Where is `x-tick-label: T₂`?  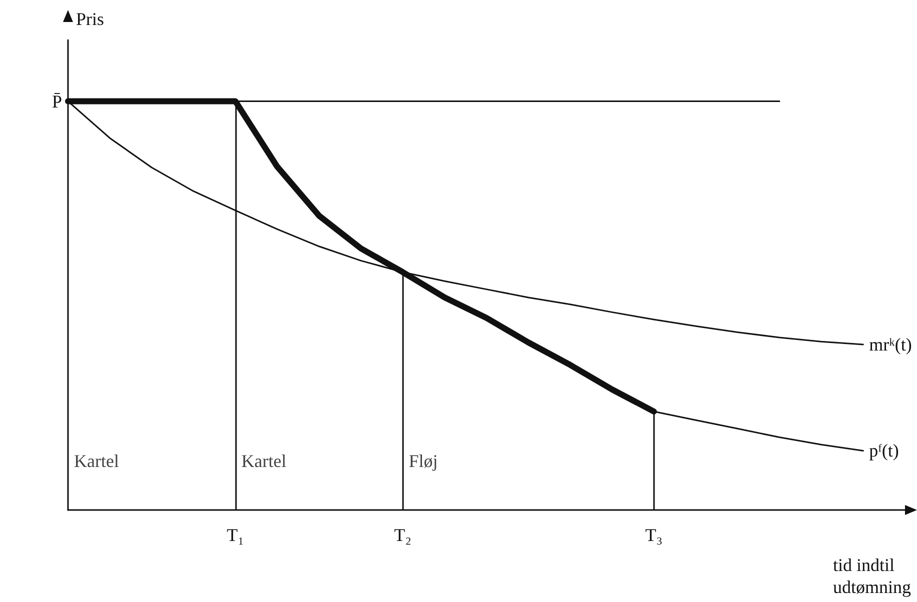 x-tick-label: T₂ is located at coordinates (403, 535).